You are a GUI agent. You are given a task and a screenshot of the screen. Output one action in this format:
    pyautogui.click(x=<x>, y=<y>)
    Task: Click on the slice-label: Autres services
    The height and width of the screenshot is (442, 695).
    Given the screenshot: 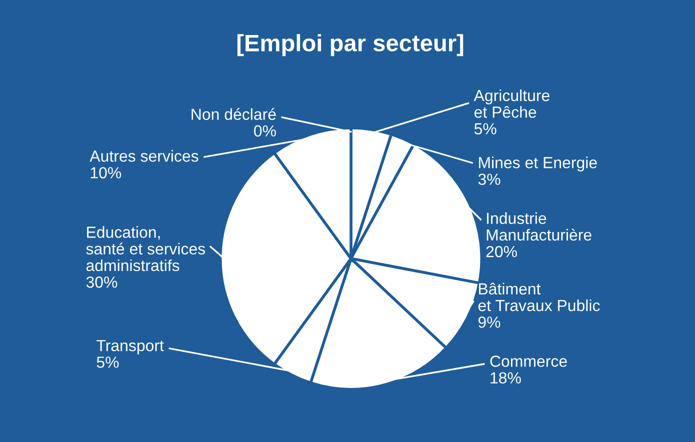 What is the action you would take?
    pyautogui.click(x=144, y=156)
    